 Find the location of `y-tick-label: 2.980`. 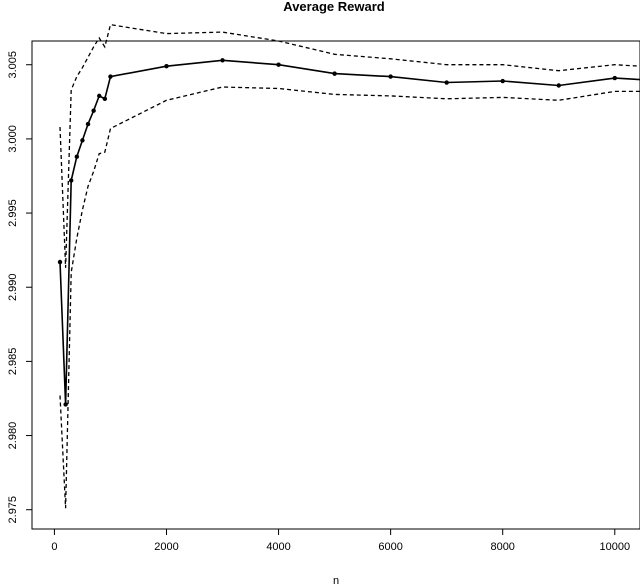

y-tick-label: 2.980 is located at coordinates (13, 436).